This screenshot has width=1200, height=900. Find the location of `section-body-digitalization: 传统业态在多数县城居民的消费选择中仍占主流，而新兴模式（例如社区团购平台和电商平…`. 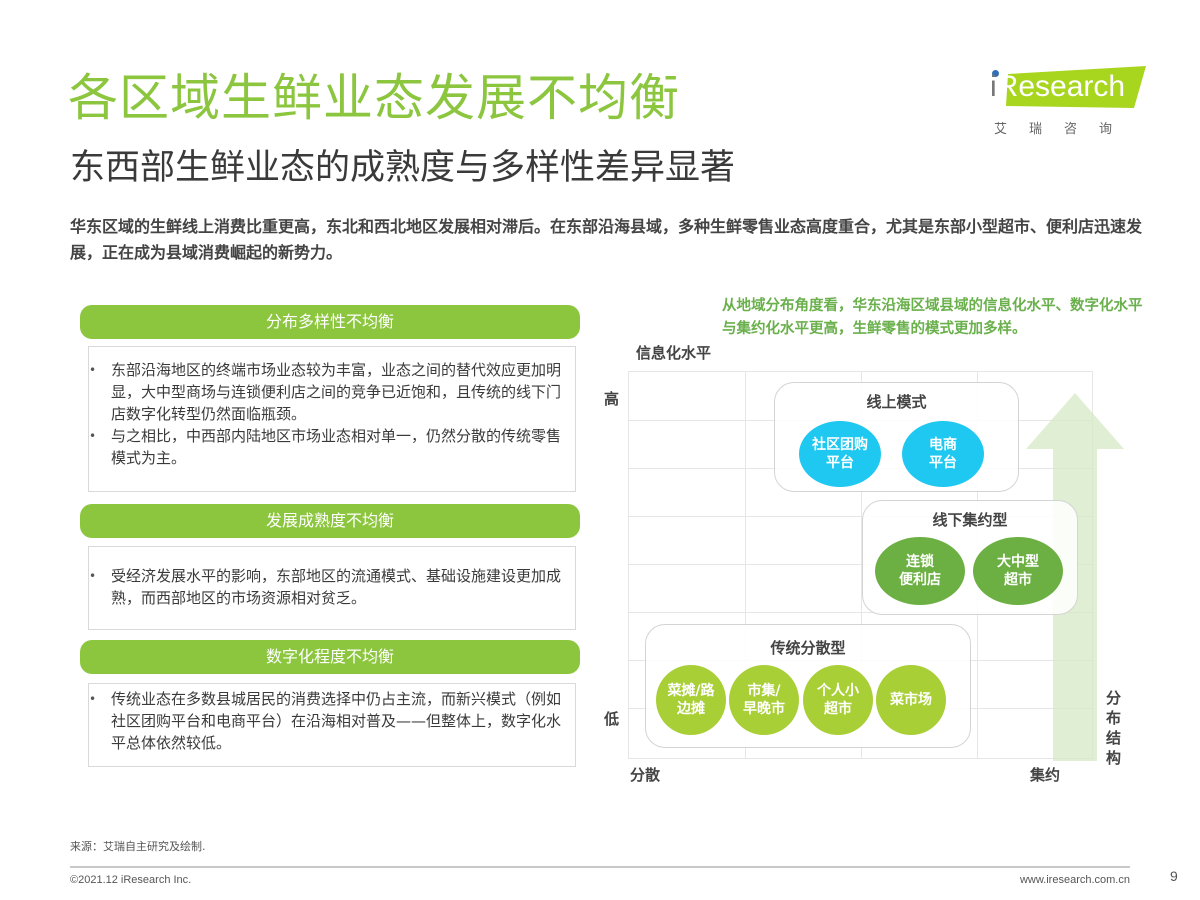

section-body-digitalization: 传统业态在多数县城居民的消费选择中仍占主流，而新兴模式（例如社区团购平台和电商平… is located at coordinates (332, 725).